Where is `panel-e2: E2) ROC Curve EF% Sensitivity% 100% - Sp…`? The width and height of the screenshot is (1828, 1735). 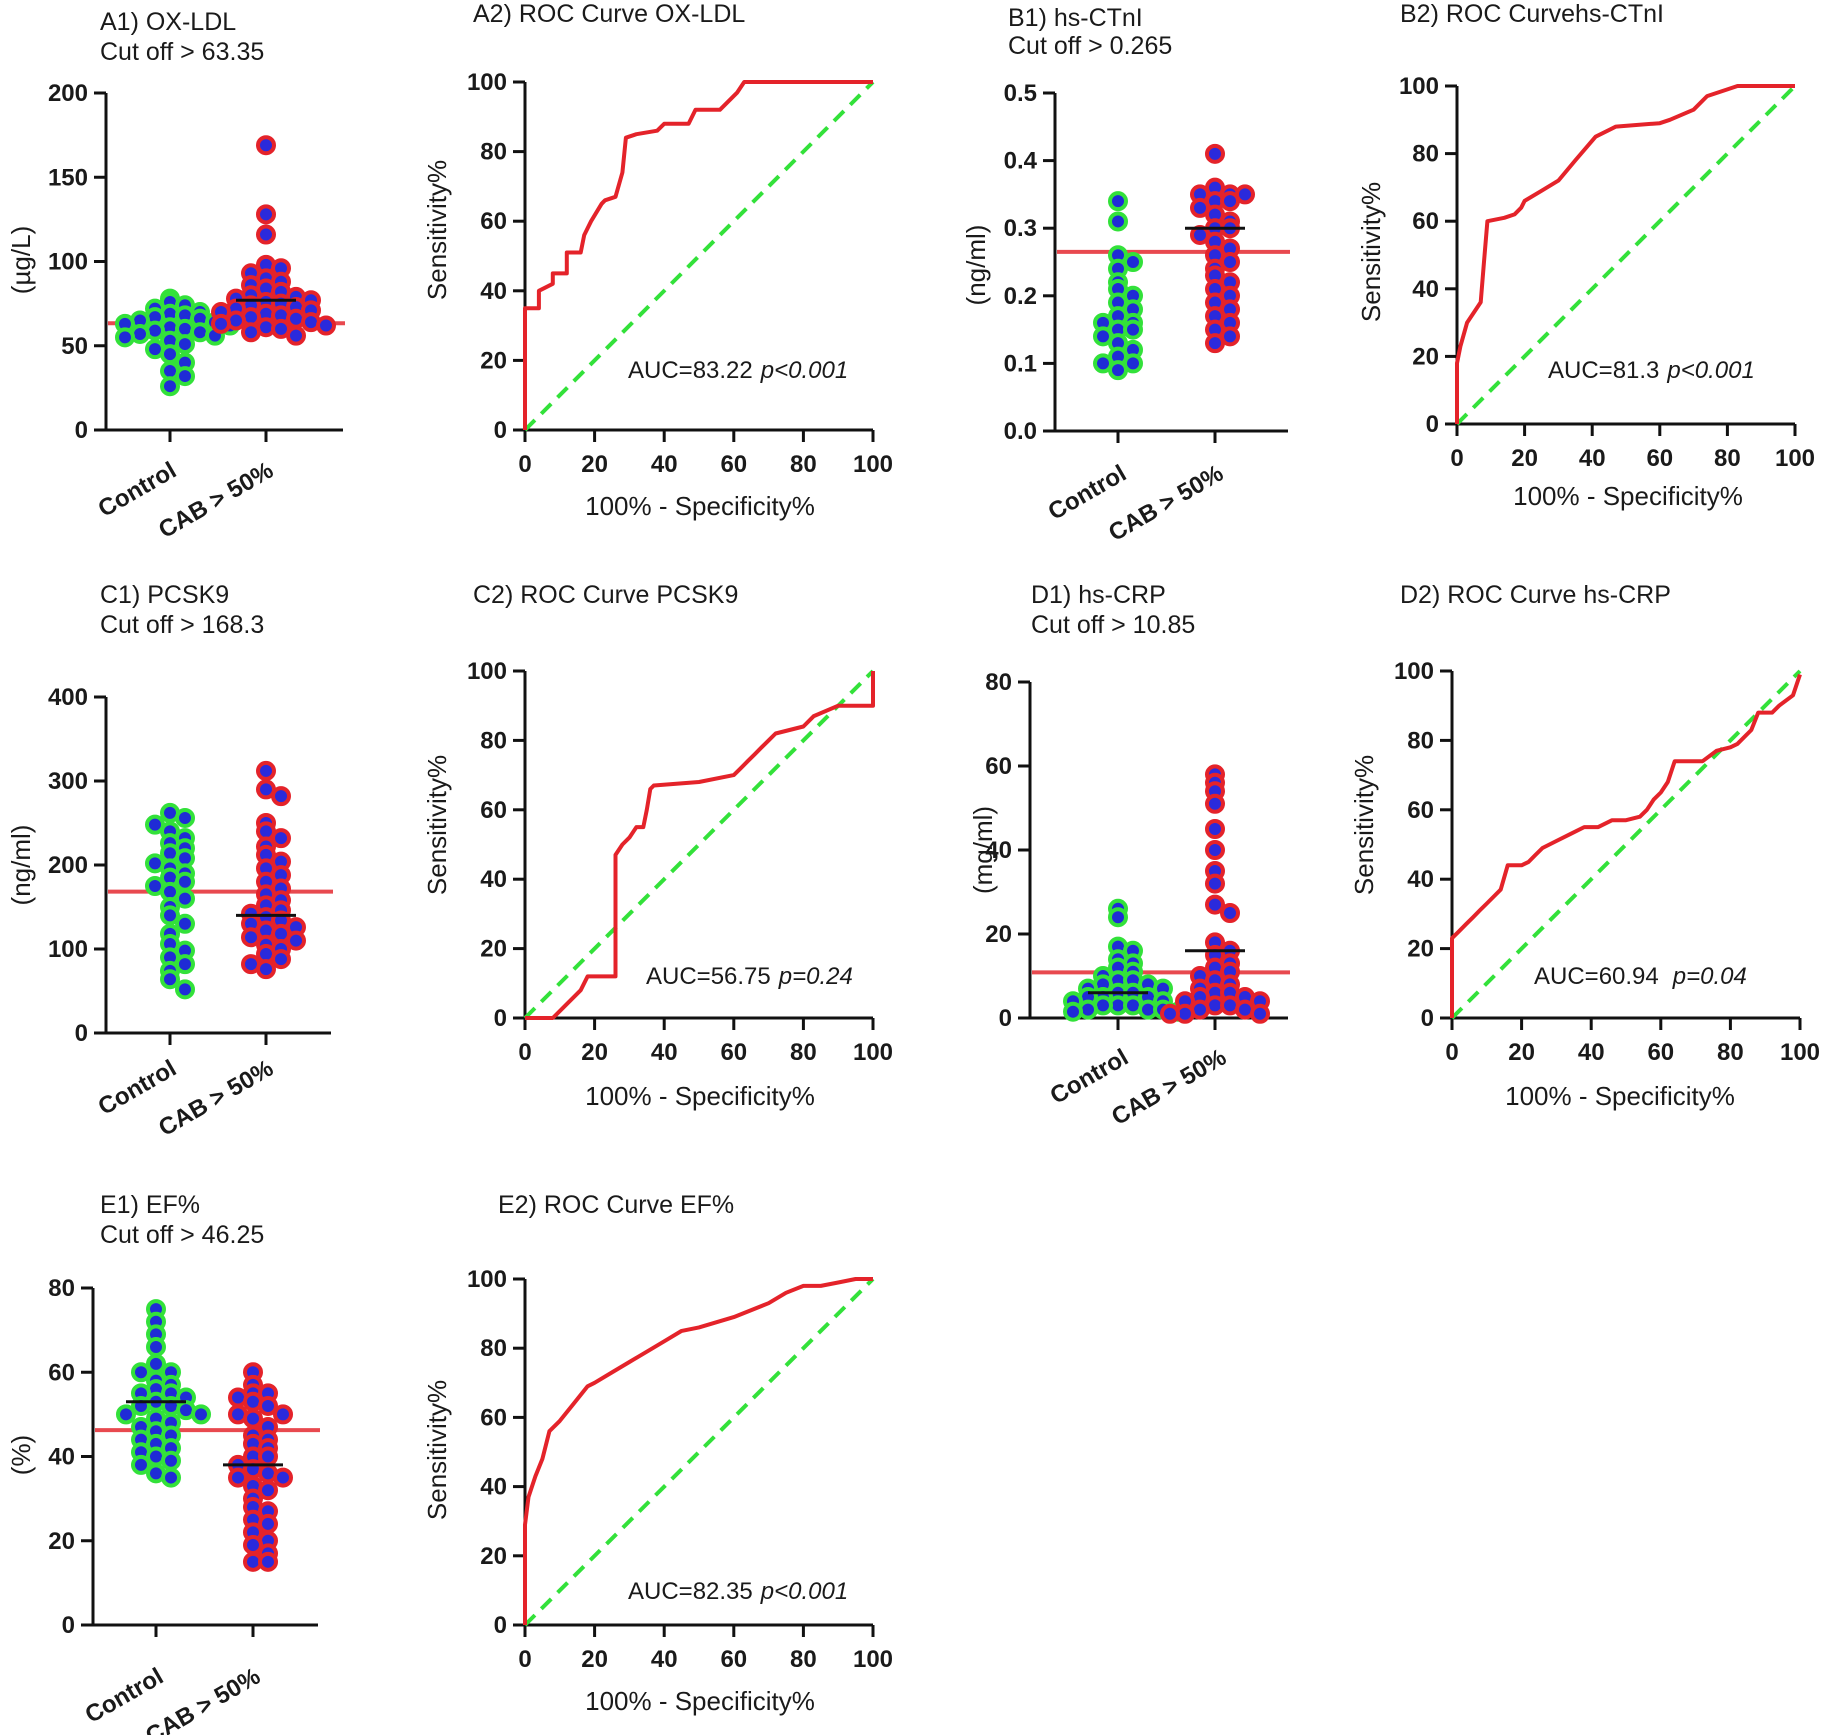
panel-e2: E2) ROC Curve EF% Sensitivity% 100% - Sp… is located at coordinates (657, 1453).